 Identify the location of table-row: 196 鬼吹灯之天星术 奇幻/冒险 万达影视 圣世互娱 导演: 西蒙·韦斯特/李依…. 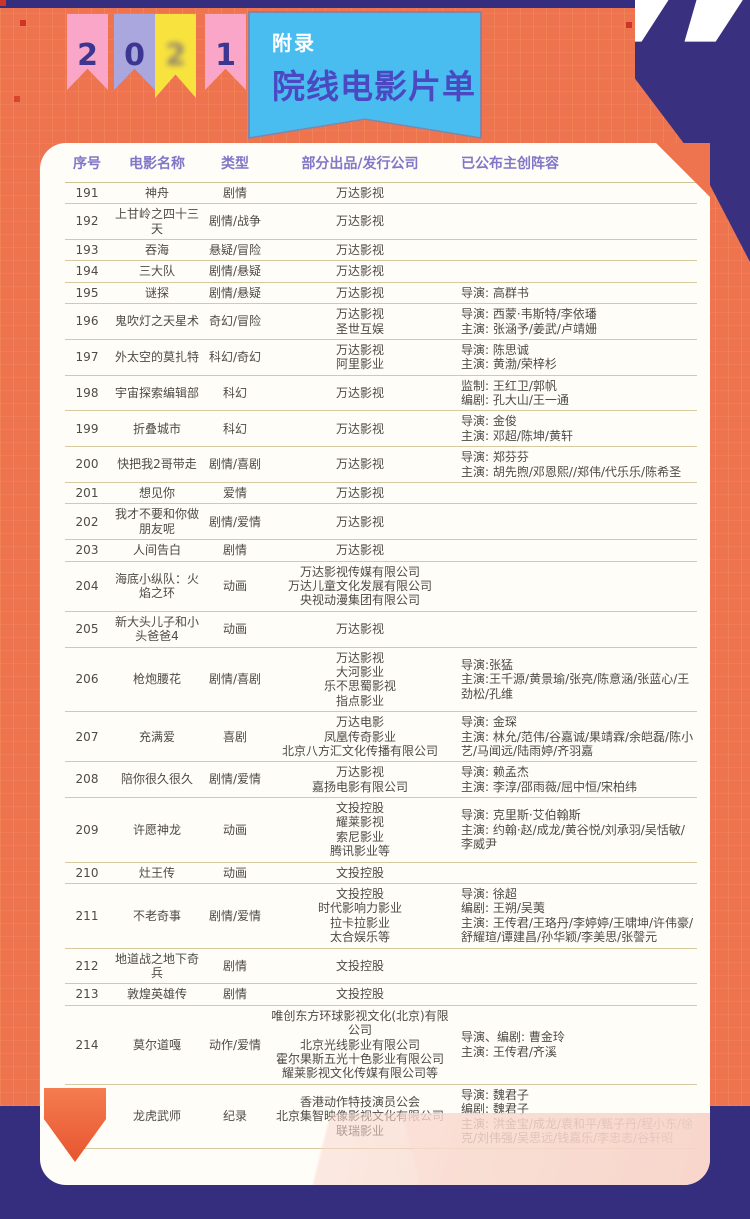
(381, 322).